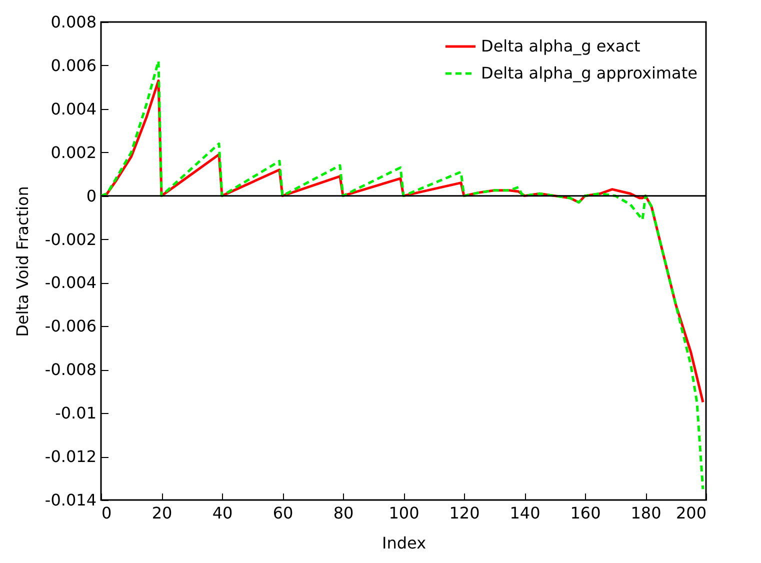 The width and height of the screenshot is (761, 563). I want to click on y-tick-label: -0.008, so click(70, 370).